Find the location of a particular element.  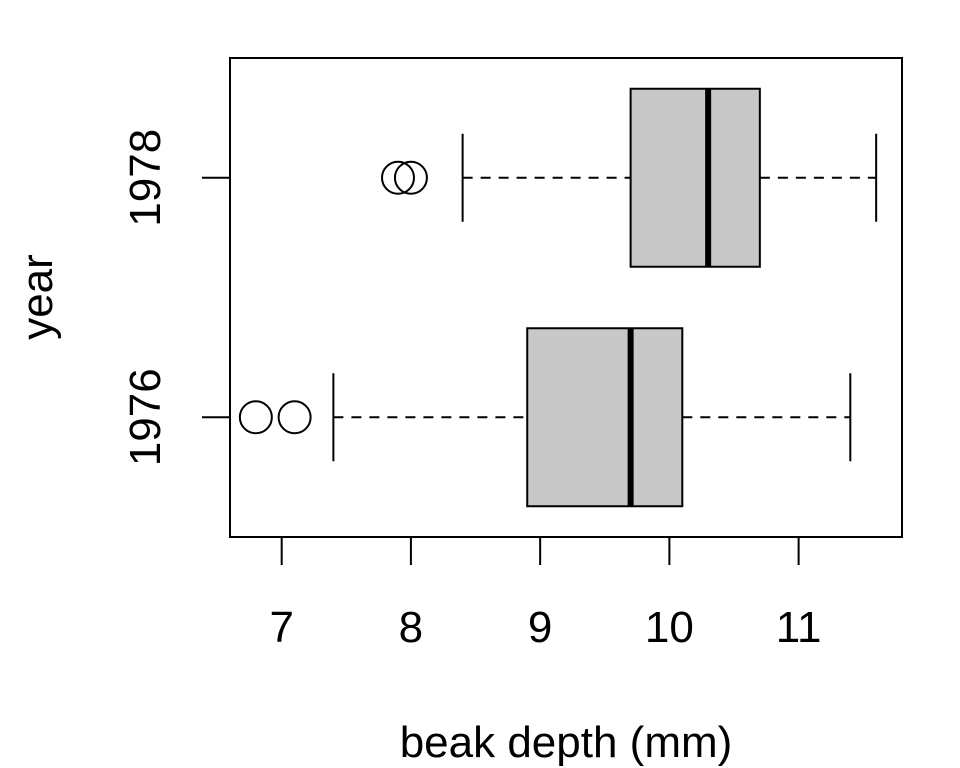

x-tick-label: 10 is located at coordinates (669, 627).